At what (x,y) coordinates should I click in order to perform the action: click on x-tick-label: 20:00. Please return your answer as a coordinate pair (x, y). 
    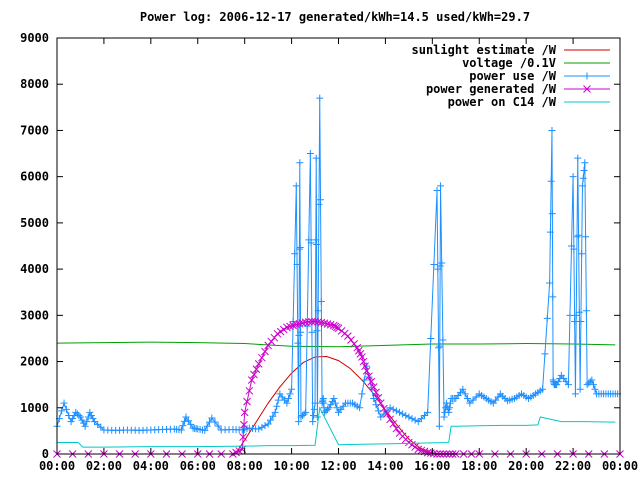
    Looking at the image, I should click on (526, 466).